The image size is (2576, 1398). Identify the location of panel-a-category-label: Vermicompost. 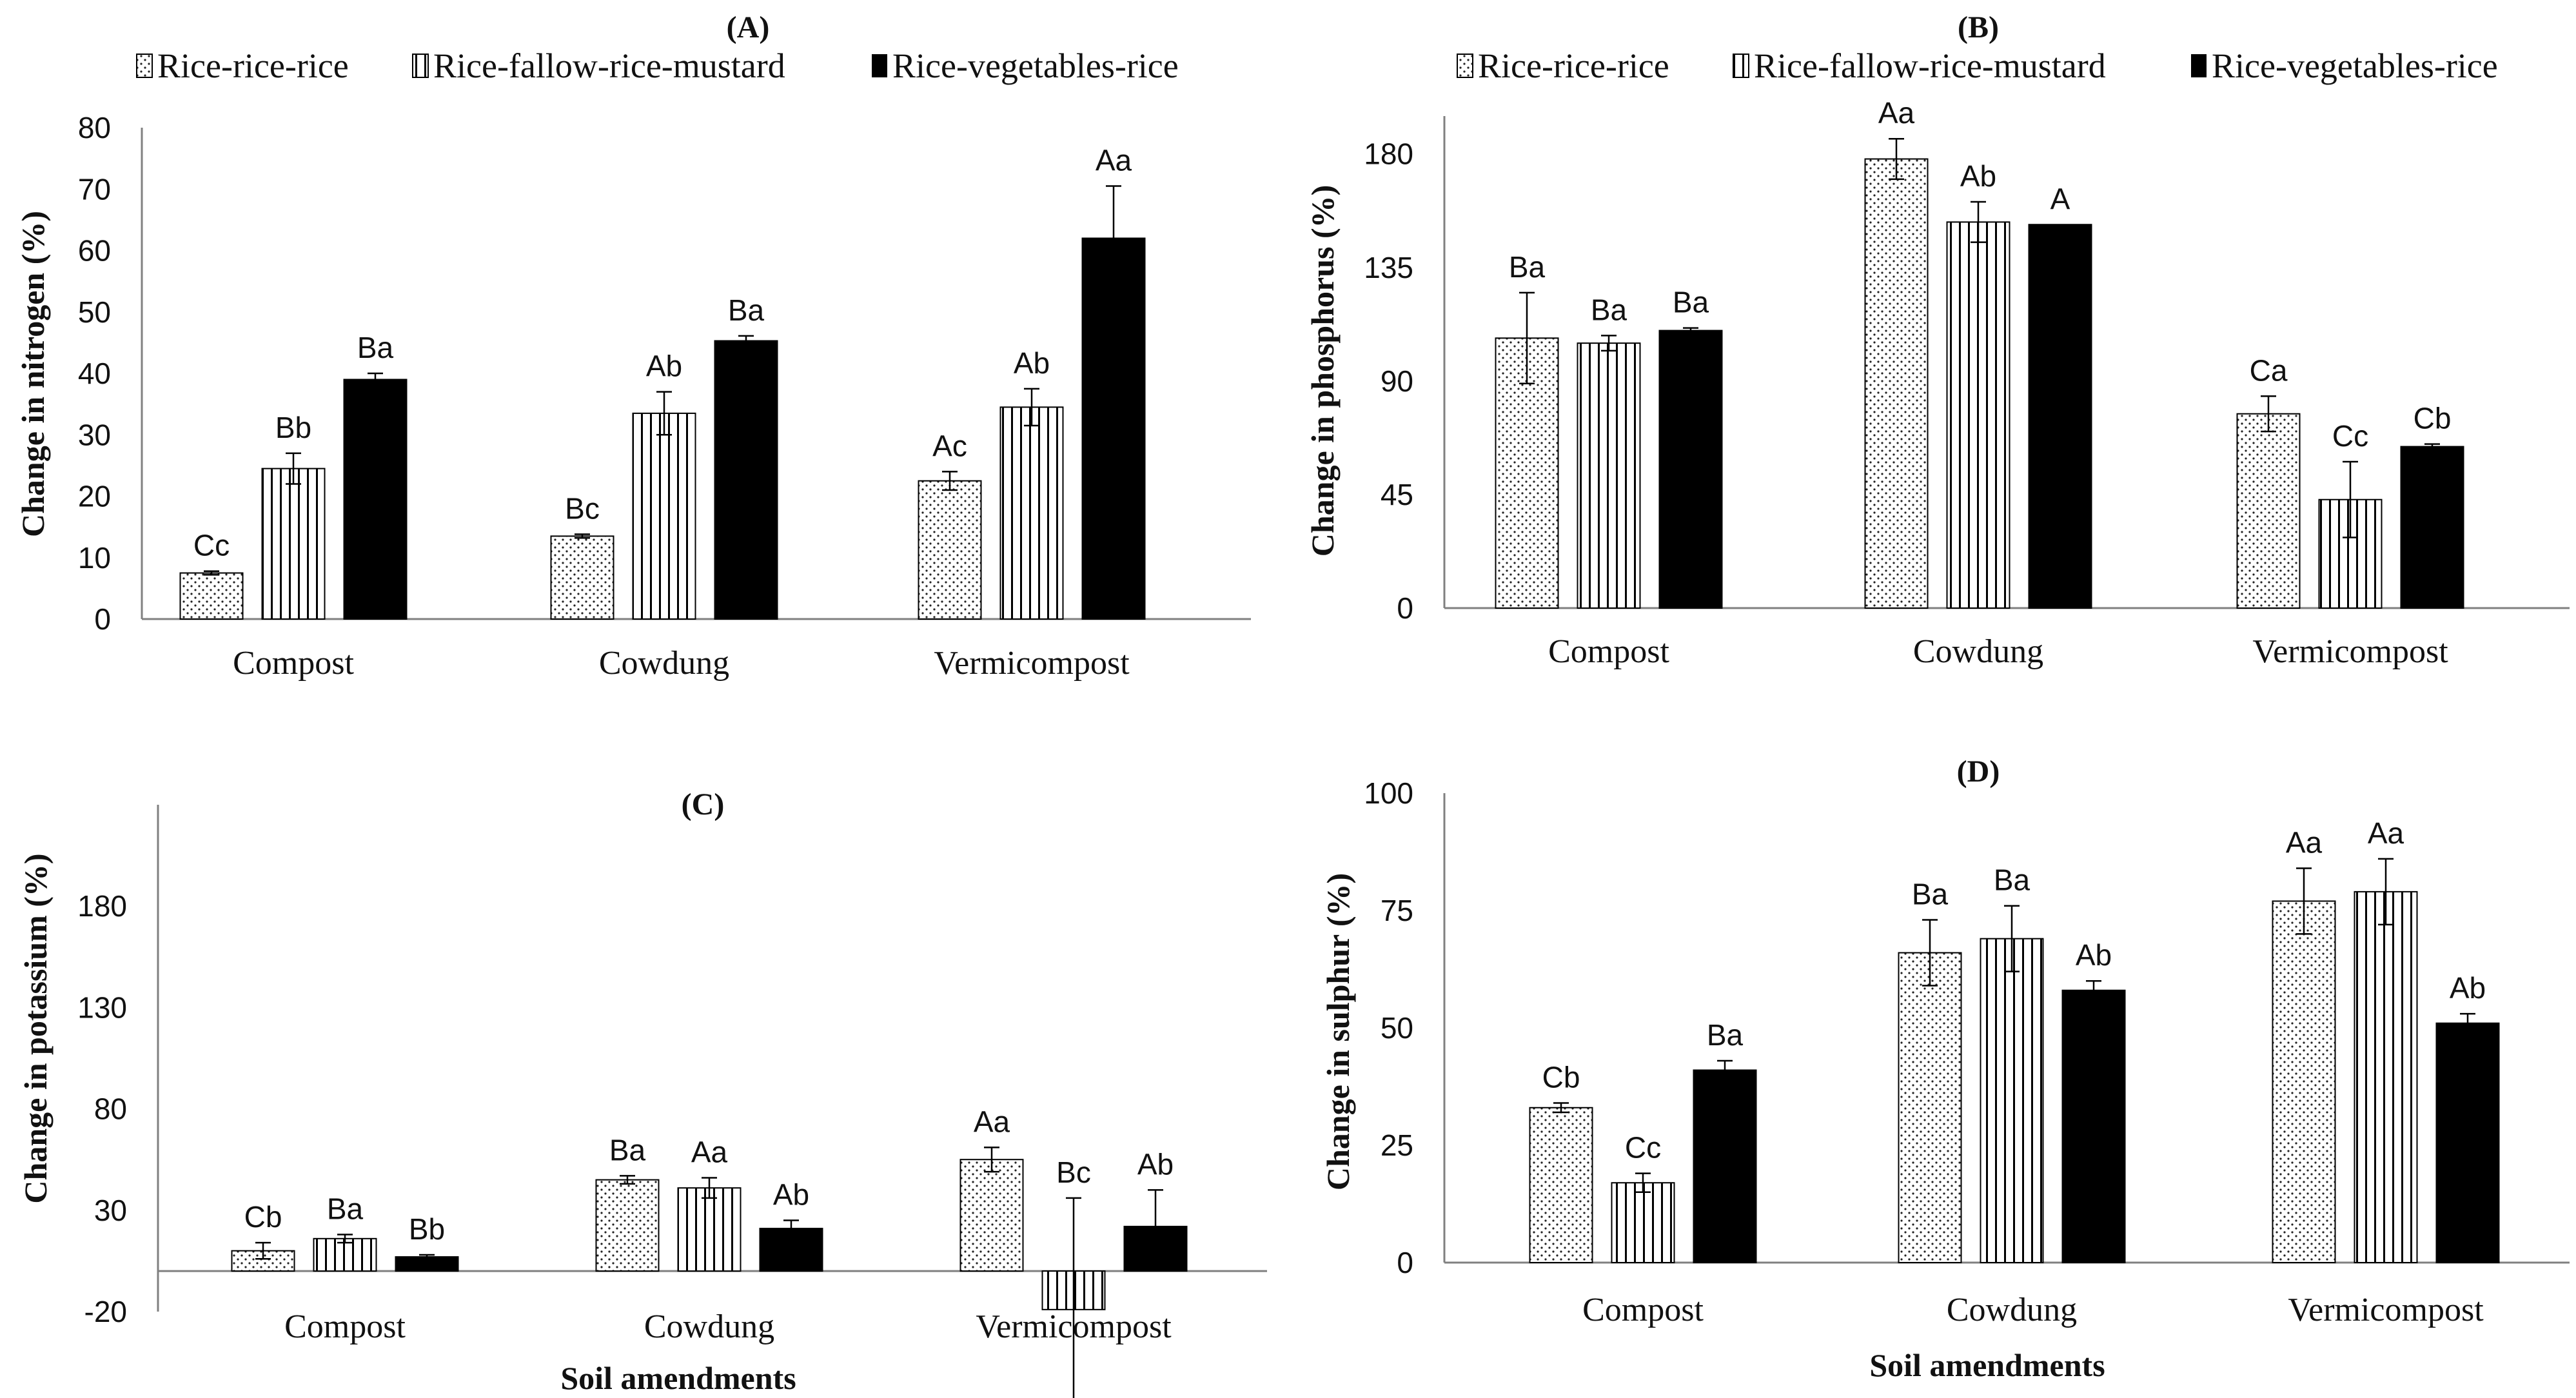
(1032, 663).